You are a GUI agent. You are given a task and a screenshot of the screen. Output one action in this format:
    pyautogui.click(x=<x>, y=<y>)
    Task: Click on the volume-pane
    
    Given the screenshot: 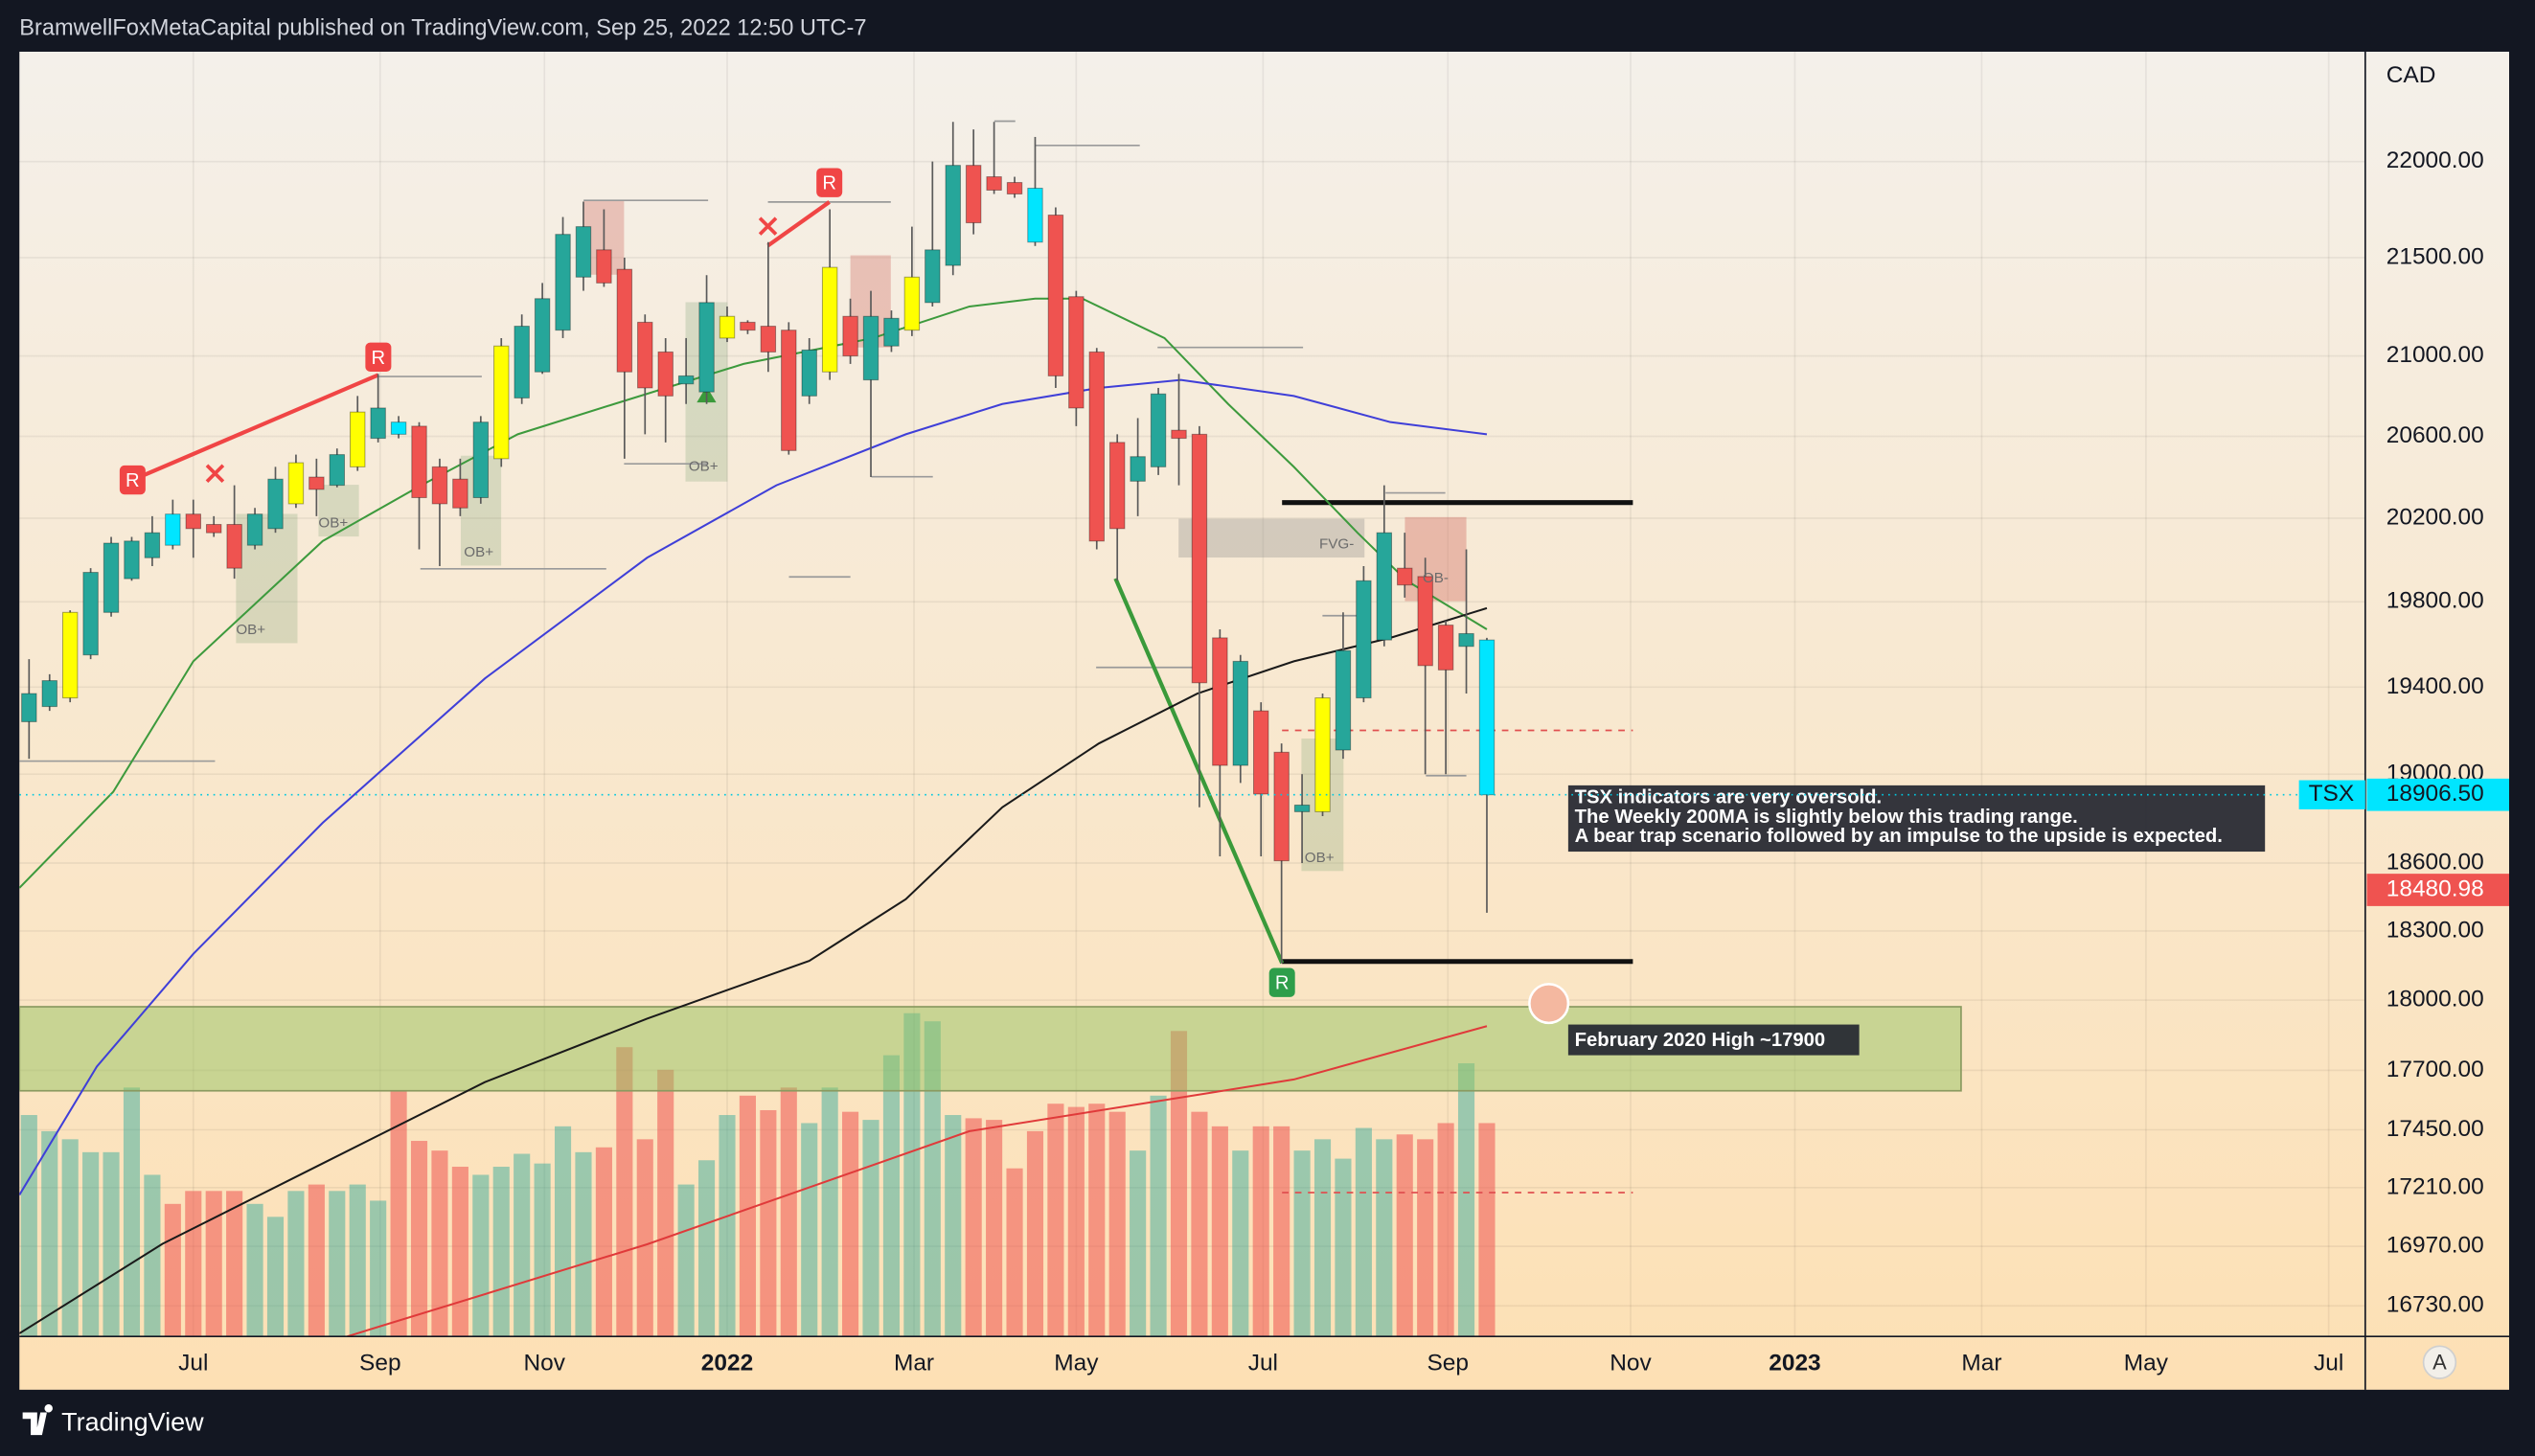 What is the action you would take?
    pyautogui.click(x=758, y=1174)
    